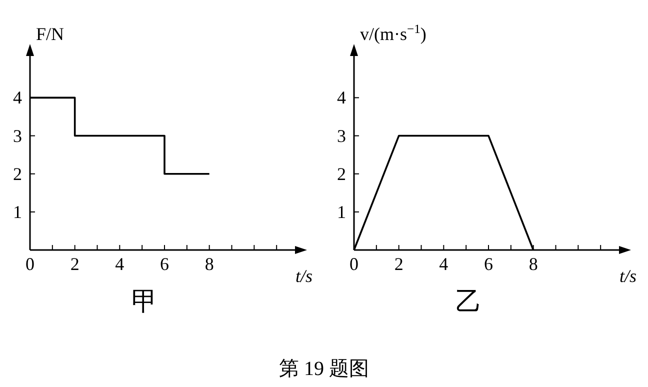 This screenshot has height=387, width=648. What do you see at coordinates (324, 369) in the screenshot?
I see `text: 第 19 题图` at bounding box center [324, 369].